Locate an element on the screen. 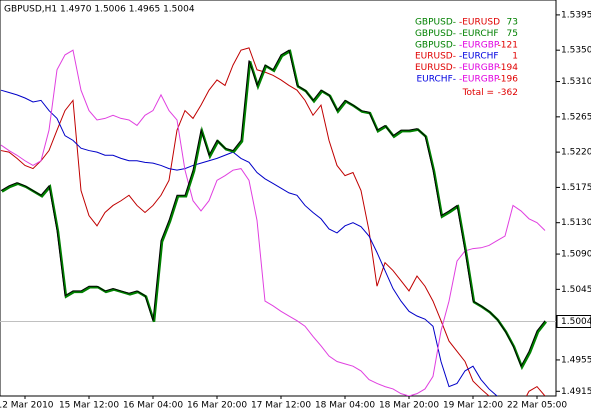  x-tick-label: 18 Mar 04:00 is located at coordinates (345, 406).